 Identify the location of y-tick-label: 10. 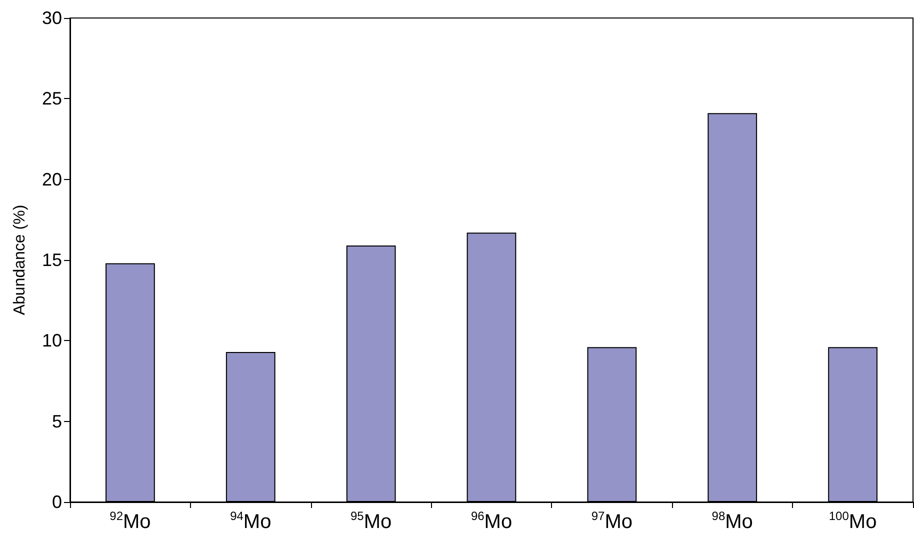
(52, 340).